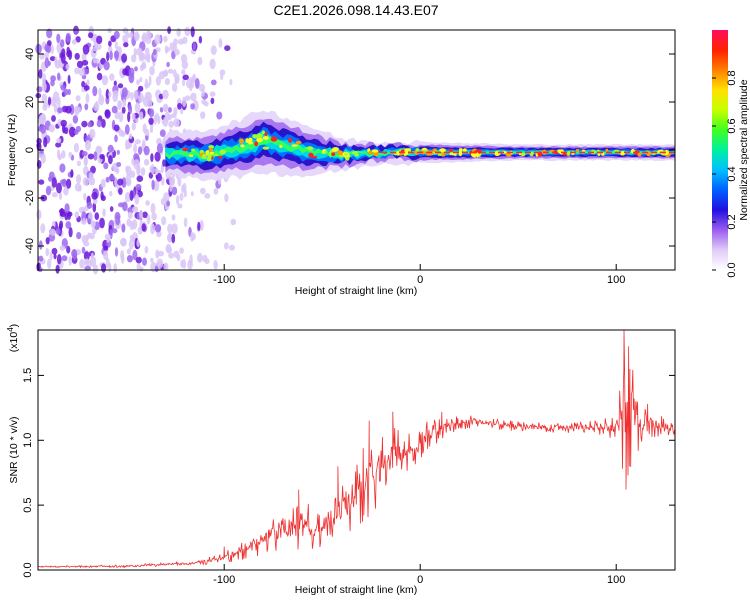 This screenshot has height=600, width=750. I want to click on colorbar-tick-label: 0.2, so click(732, 221).